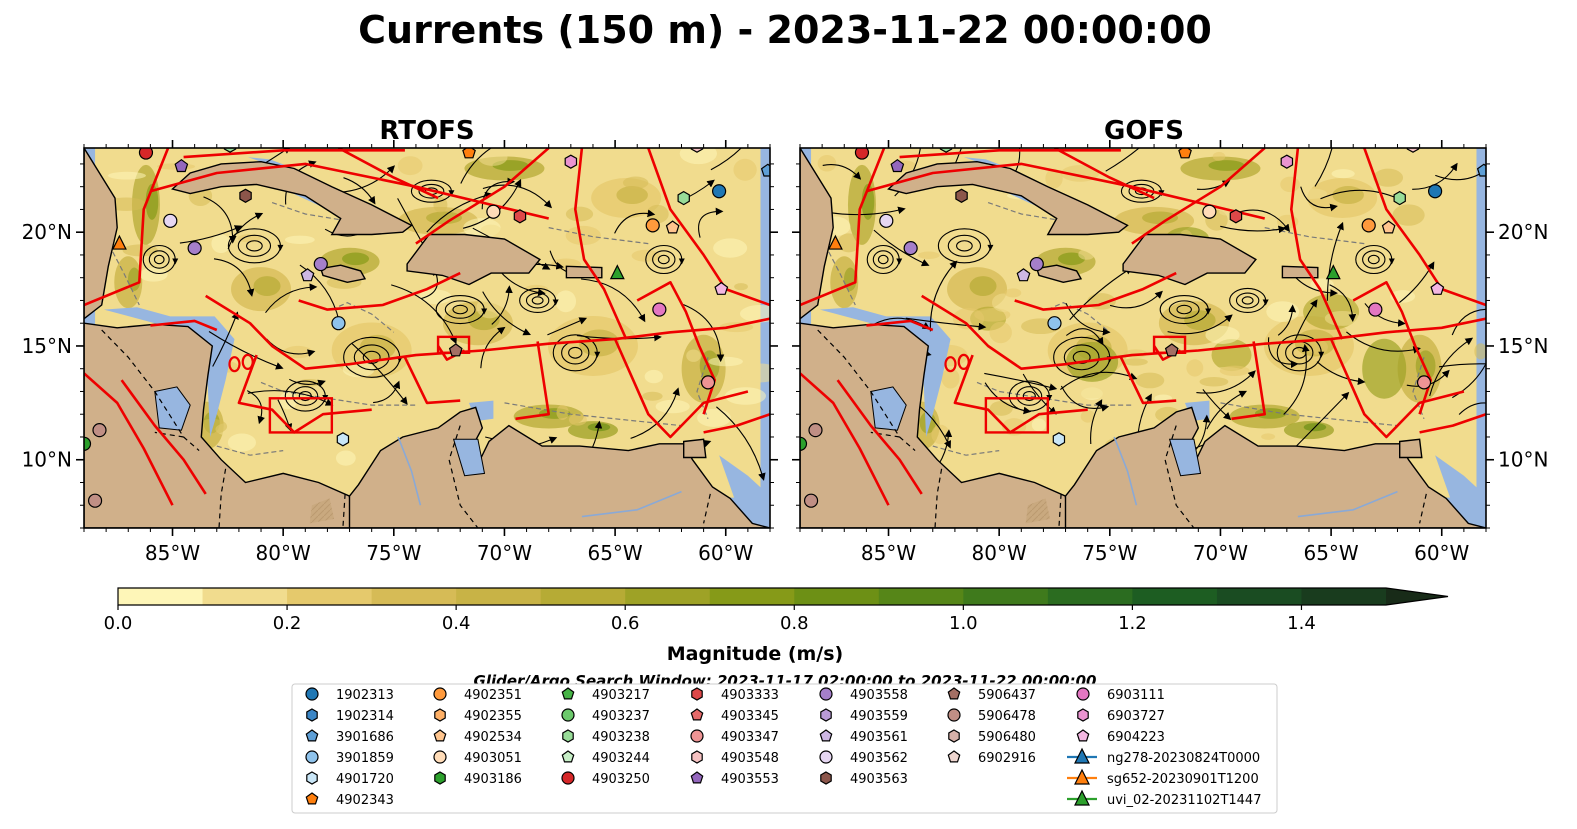 This screenshot has width=1577, height=829. I want to click on legend-label: 3901859, so click(365, 758).